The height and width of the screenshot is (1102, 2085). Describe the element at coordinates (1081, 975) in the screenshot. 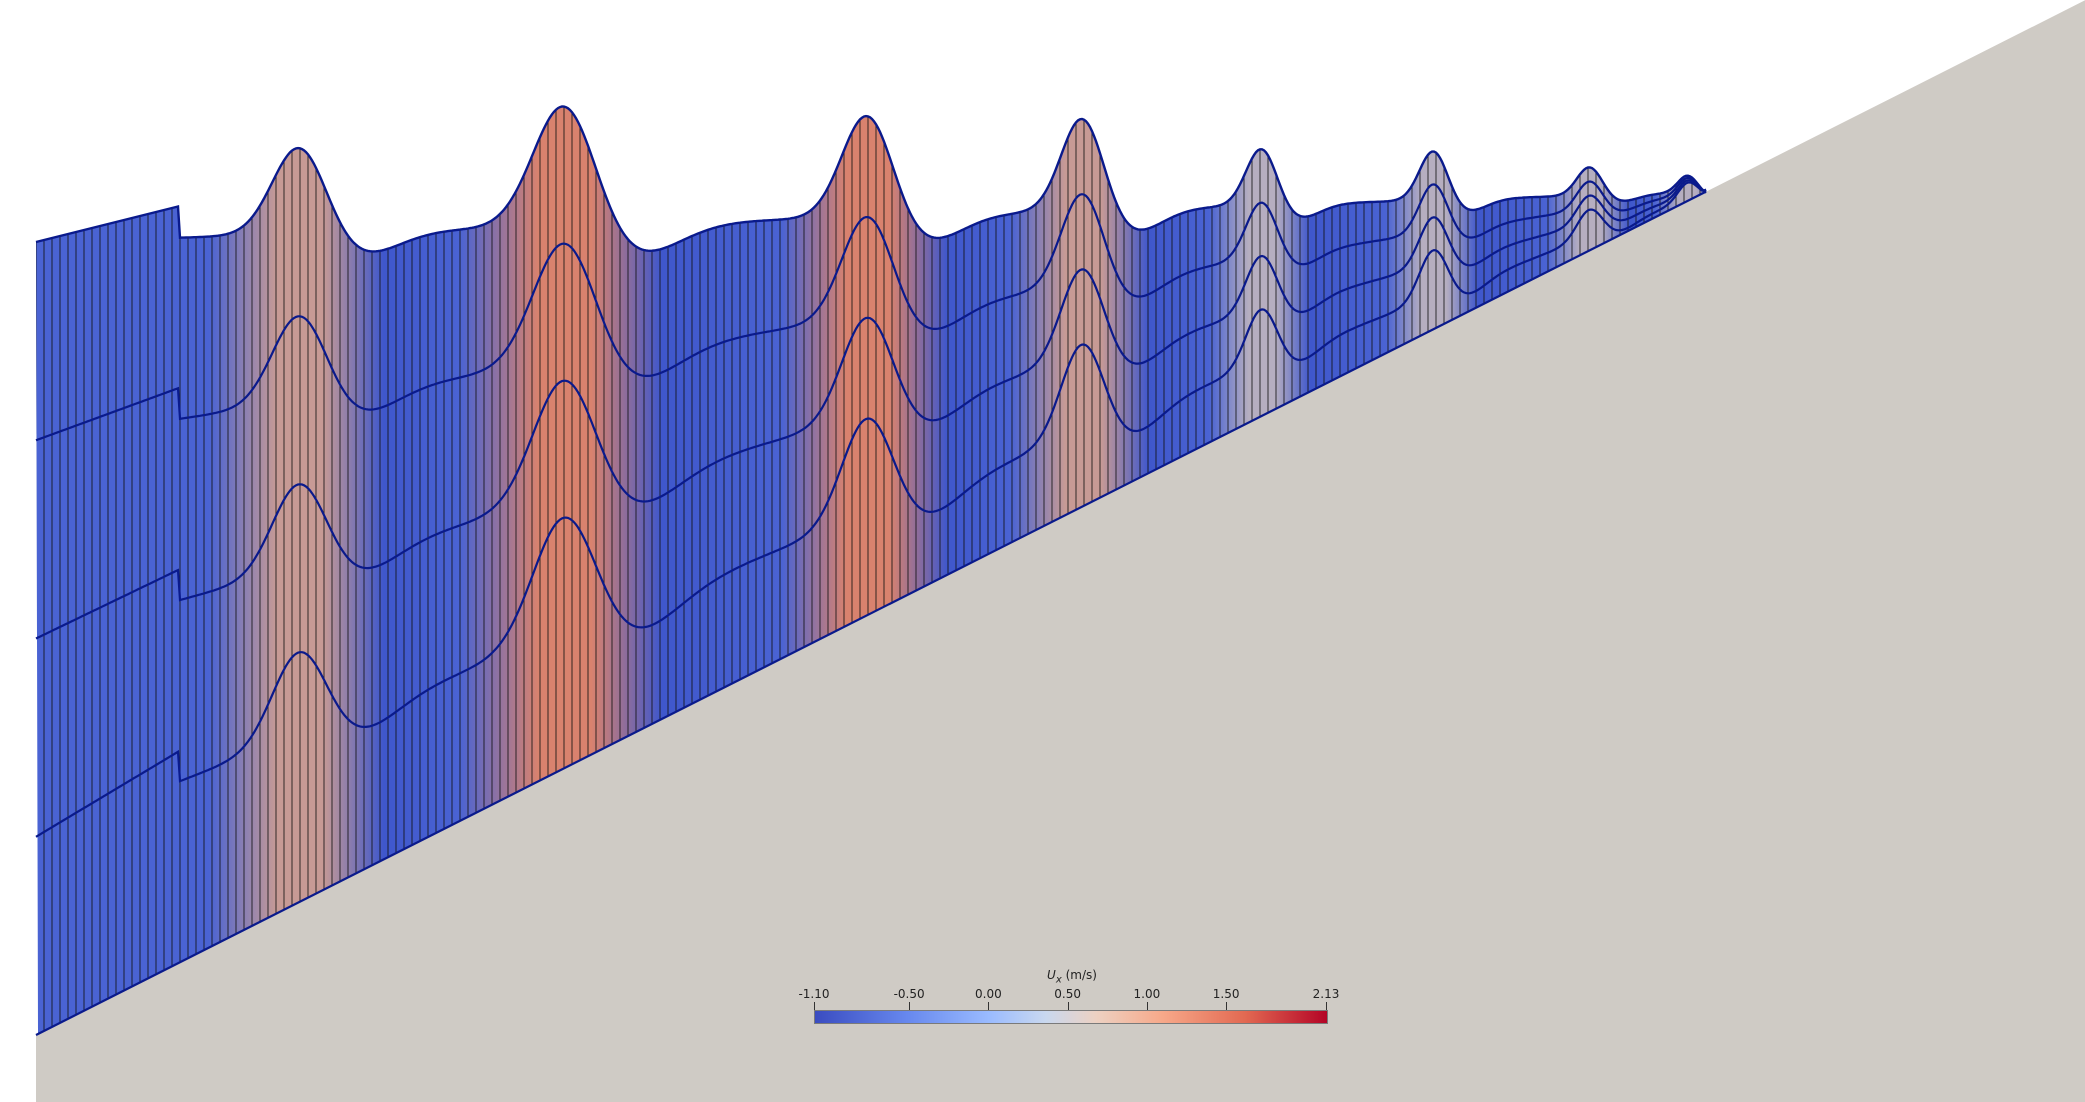

I see `colorbar-unit: (m/s)` at that location.